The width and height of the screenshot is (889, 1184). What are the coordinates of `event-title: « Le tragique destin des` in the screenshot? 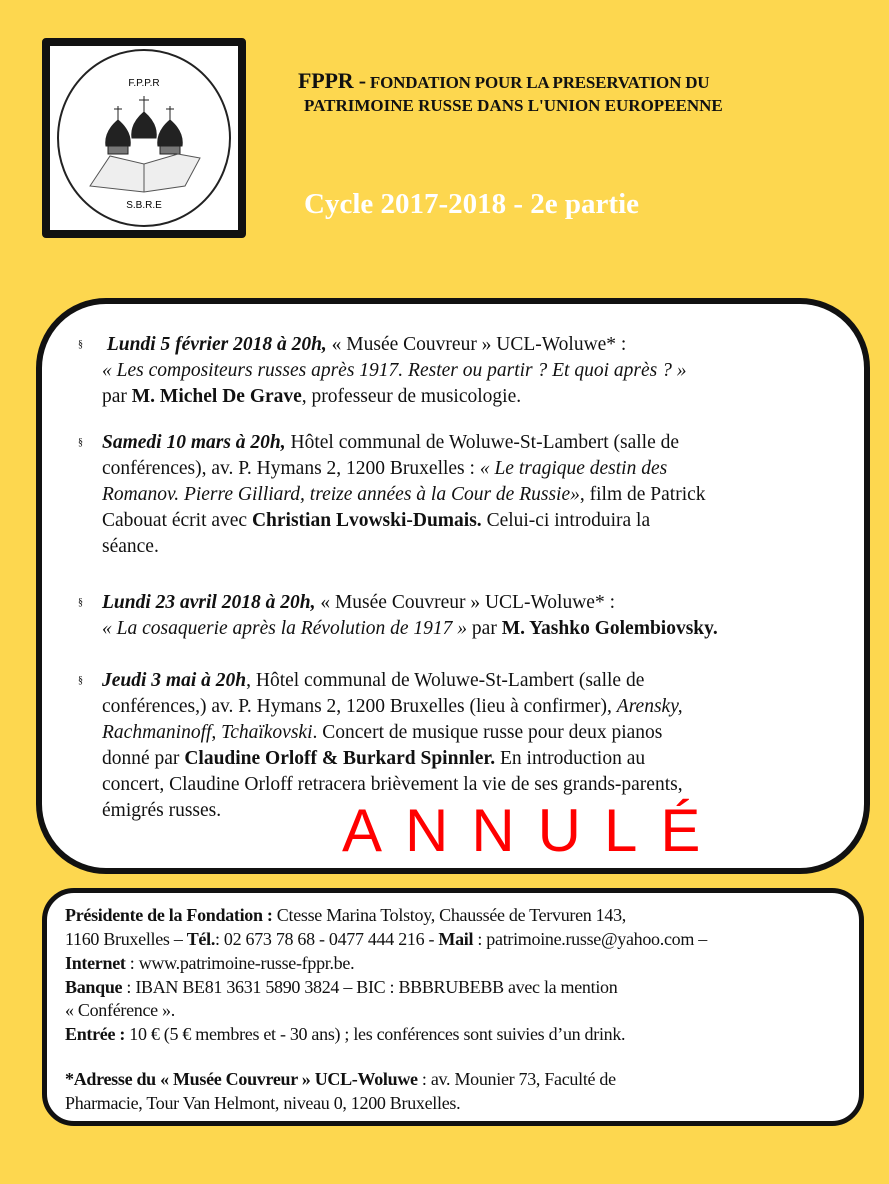 It's located at (573, 468).